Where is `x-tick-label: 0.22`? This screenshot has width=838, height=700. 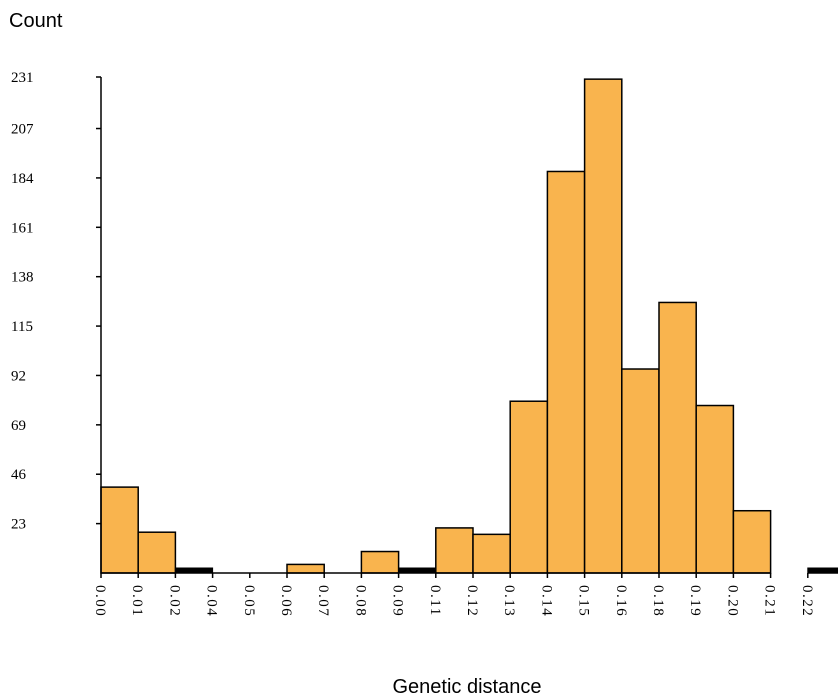
x-tick-label: 0.22 is located at coordinates (807, 601).